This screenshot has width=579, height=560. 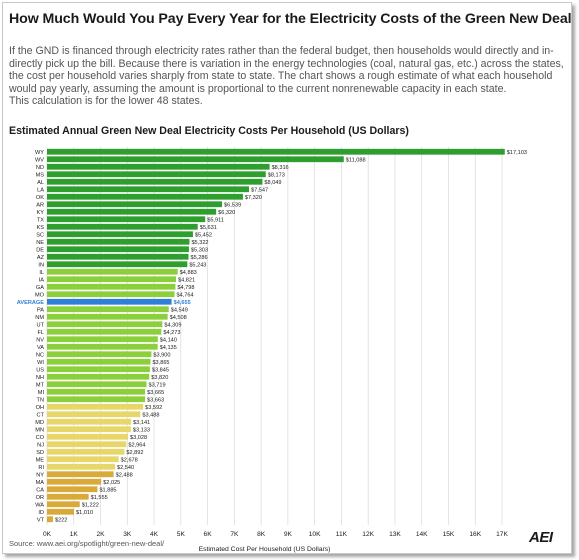 What do you see at coordinates (40, 288) in the screenshot?
I see `category-label: GA` at bounding box center [40, 288].